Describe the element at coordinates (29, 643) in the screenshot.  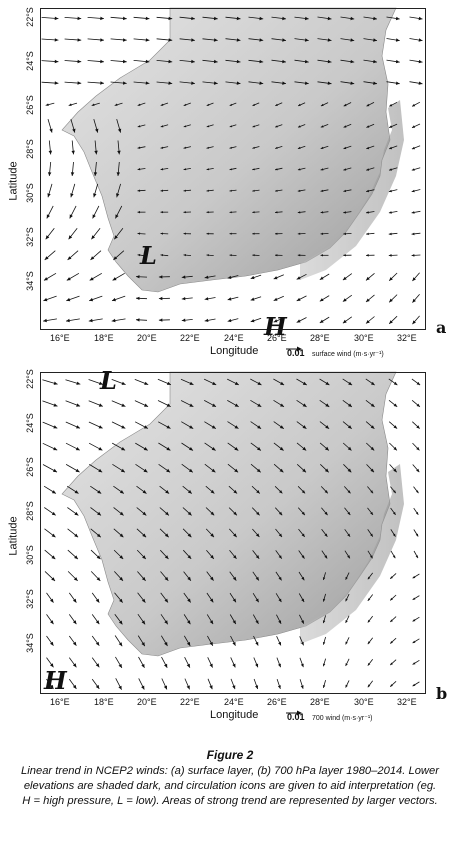
I see `lat-tick-b: 34°S` at that location.